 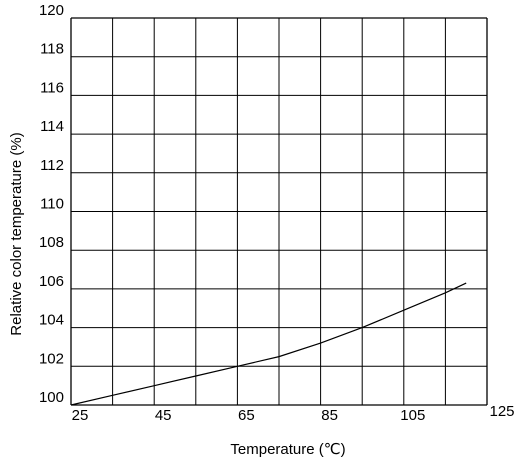 What do you see at coordinates (52, 126) in the screenshot?
I see `y-tick-label: 114` at bounding box center [52, 126].